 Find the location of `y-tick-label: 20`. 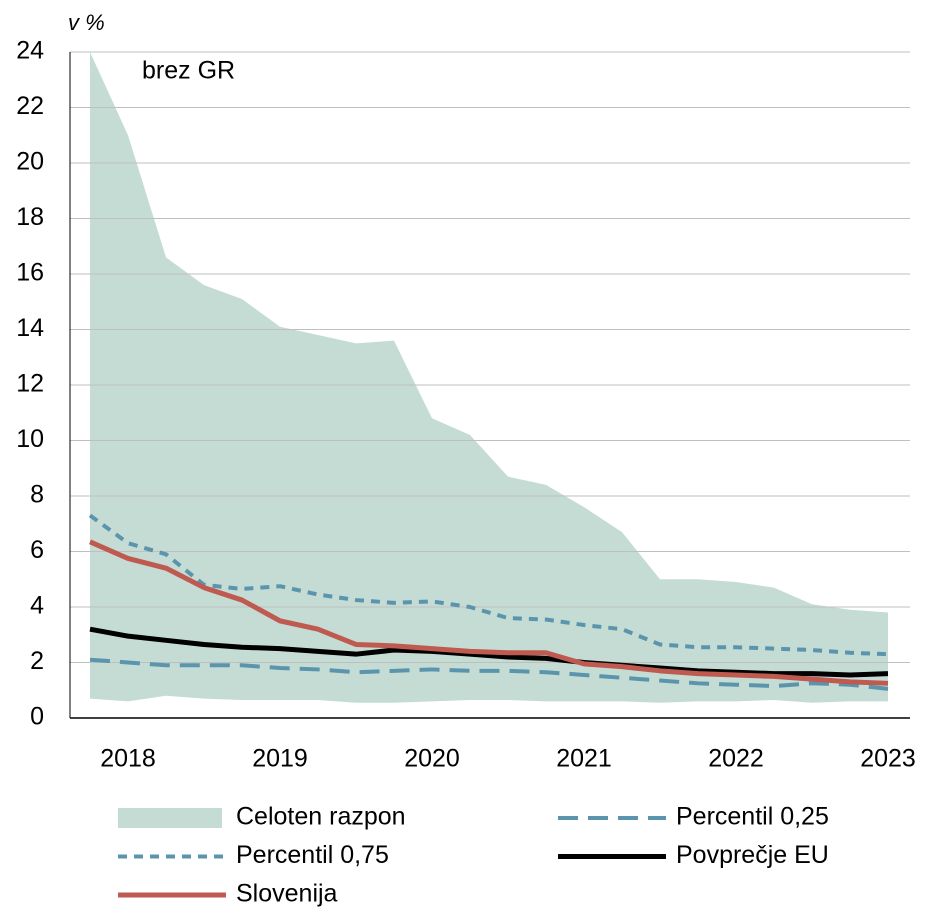

y-tick-label: 20 is located at coordinates (30, 162).